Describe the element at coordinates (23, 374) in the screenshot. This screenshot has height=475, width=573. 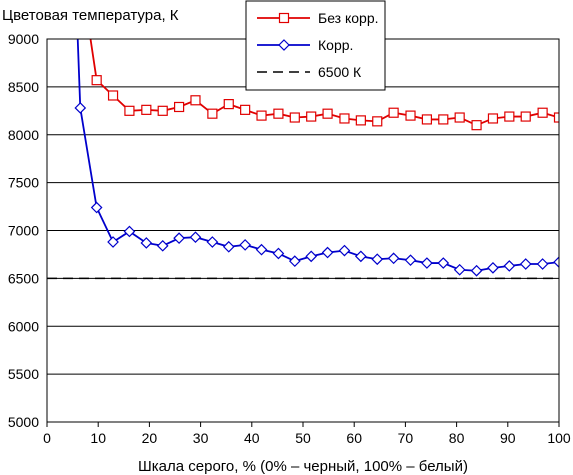
I see `y-tick-label: 5500` at that location.